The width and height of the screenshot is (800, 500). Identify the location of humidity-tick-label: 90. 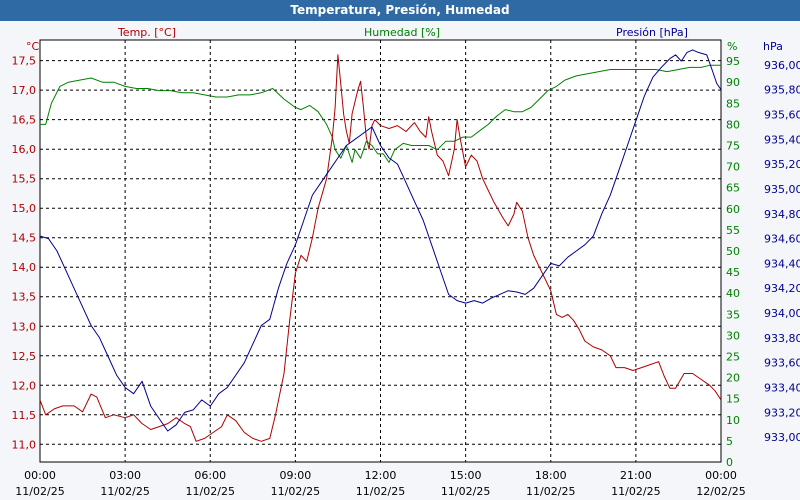
(733, 82).